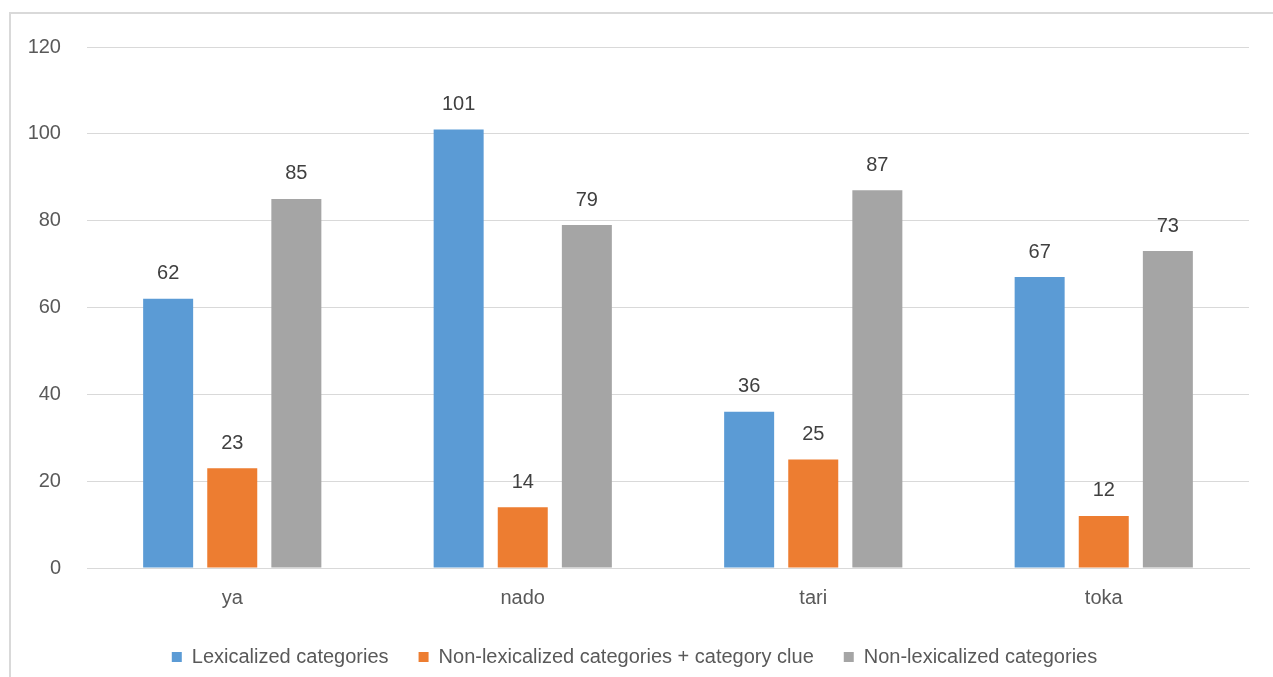  What do you see at coordinates (522, 480) in the screenshot?
I see `data-label: 14` at bounding box center [522, 480].